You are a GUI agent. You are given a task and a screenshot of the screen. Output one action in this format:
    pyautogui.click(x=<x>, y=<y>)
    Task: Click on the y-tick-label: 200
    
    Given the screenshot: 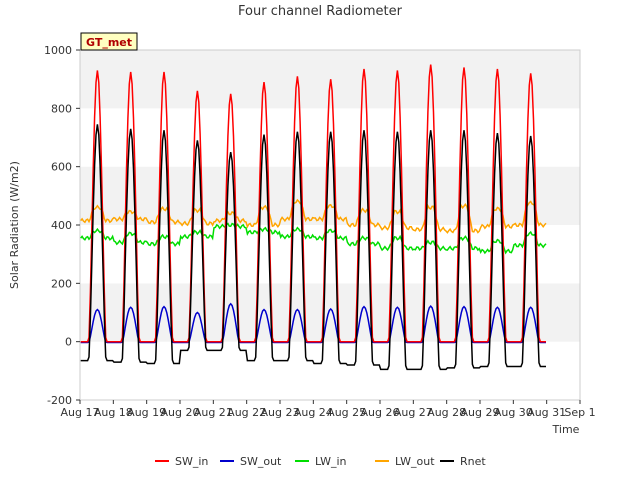 What is the action you would take?
    pyautogui.click(x=61, y=283)
    